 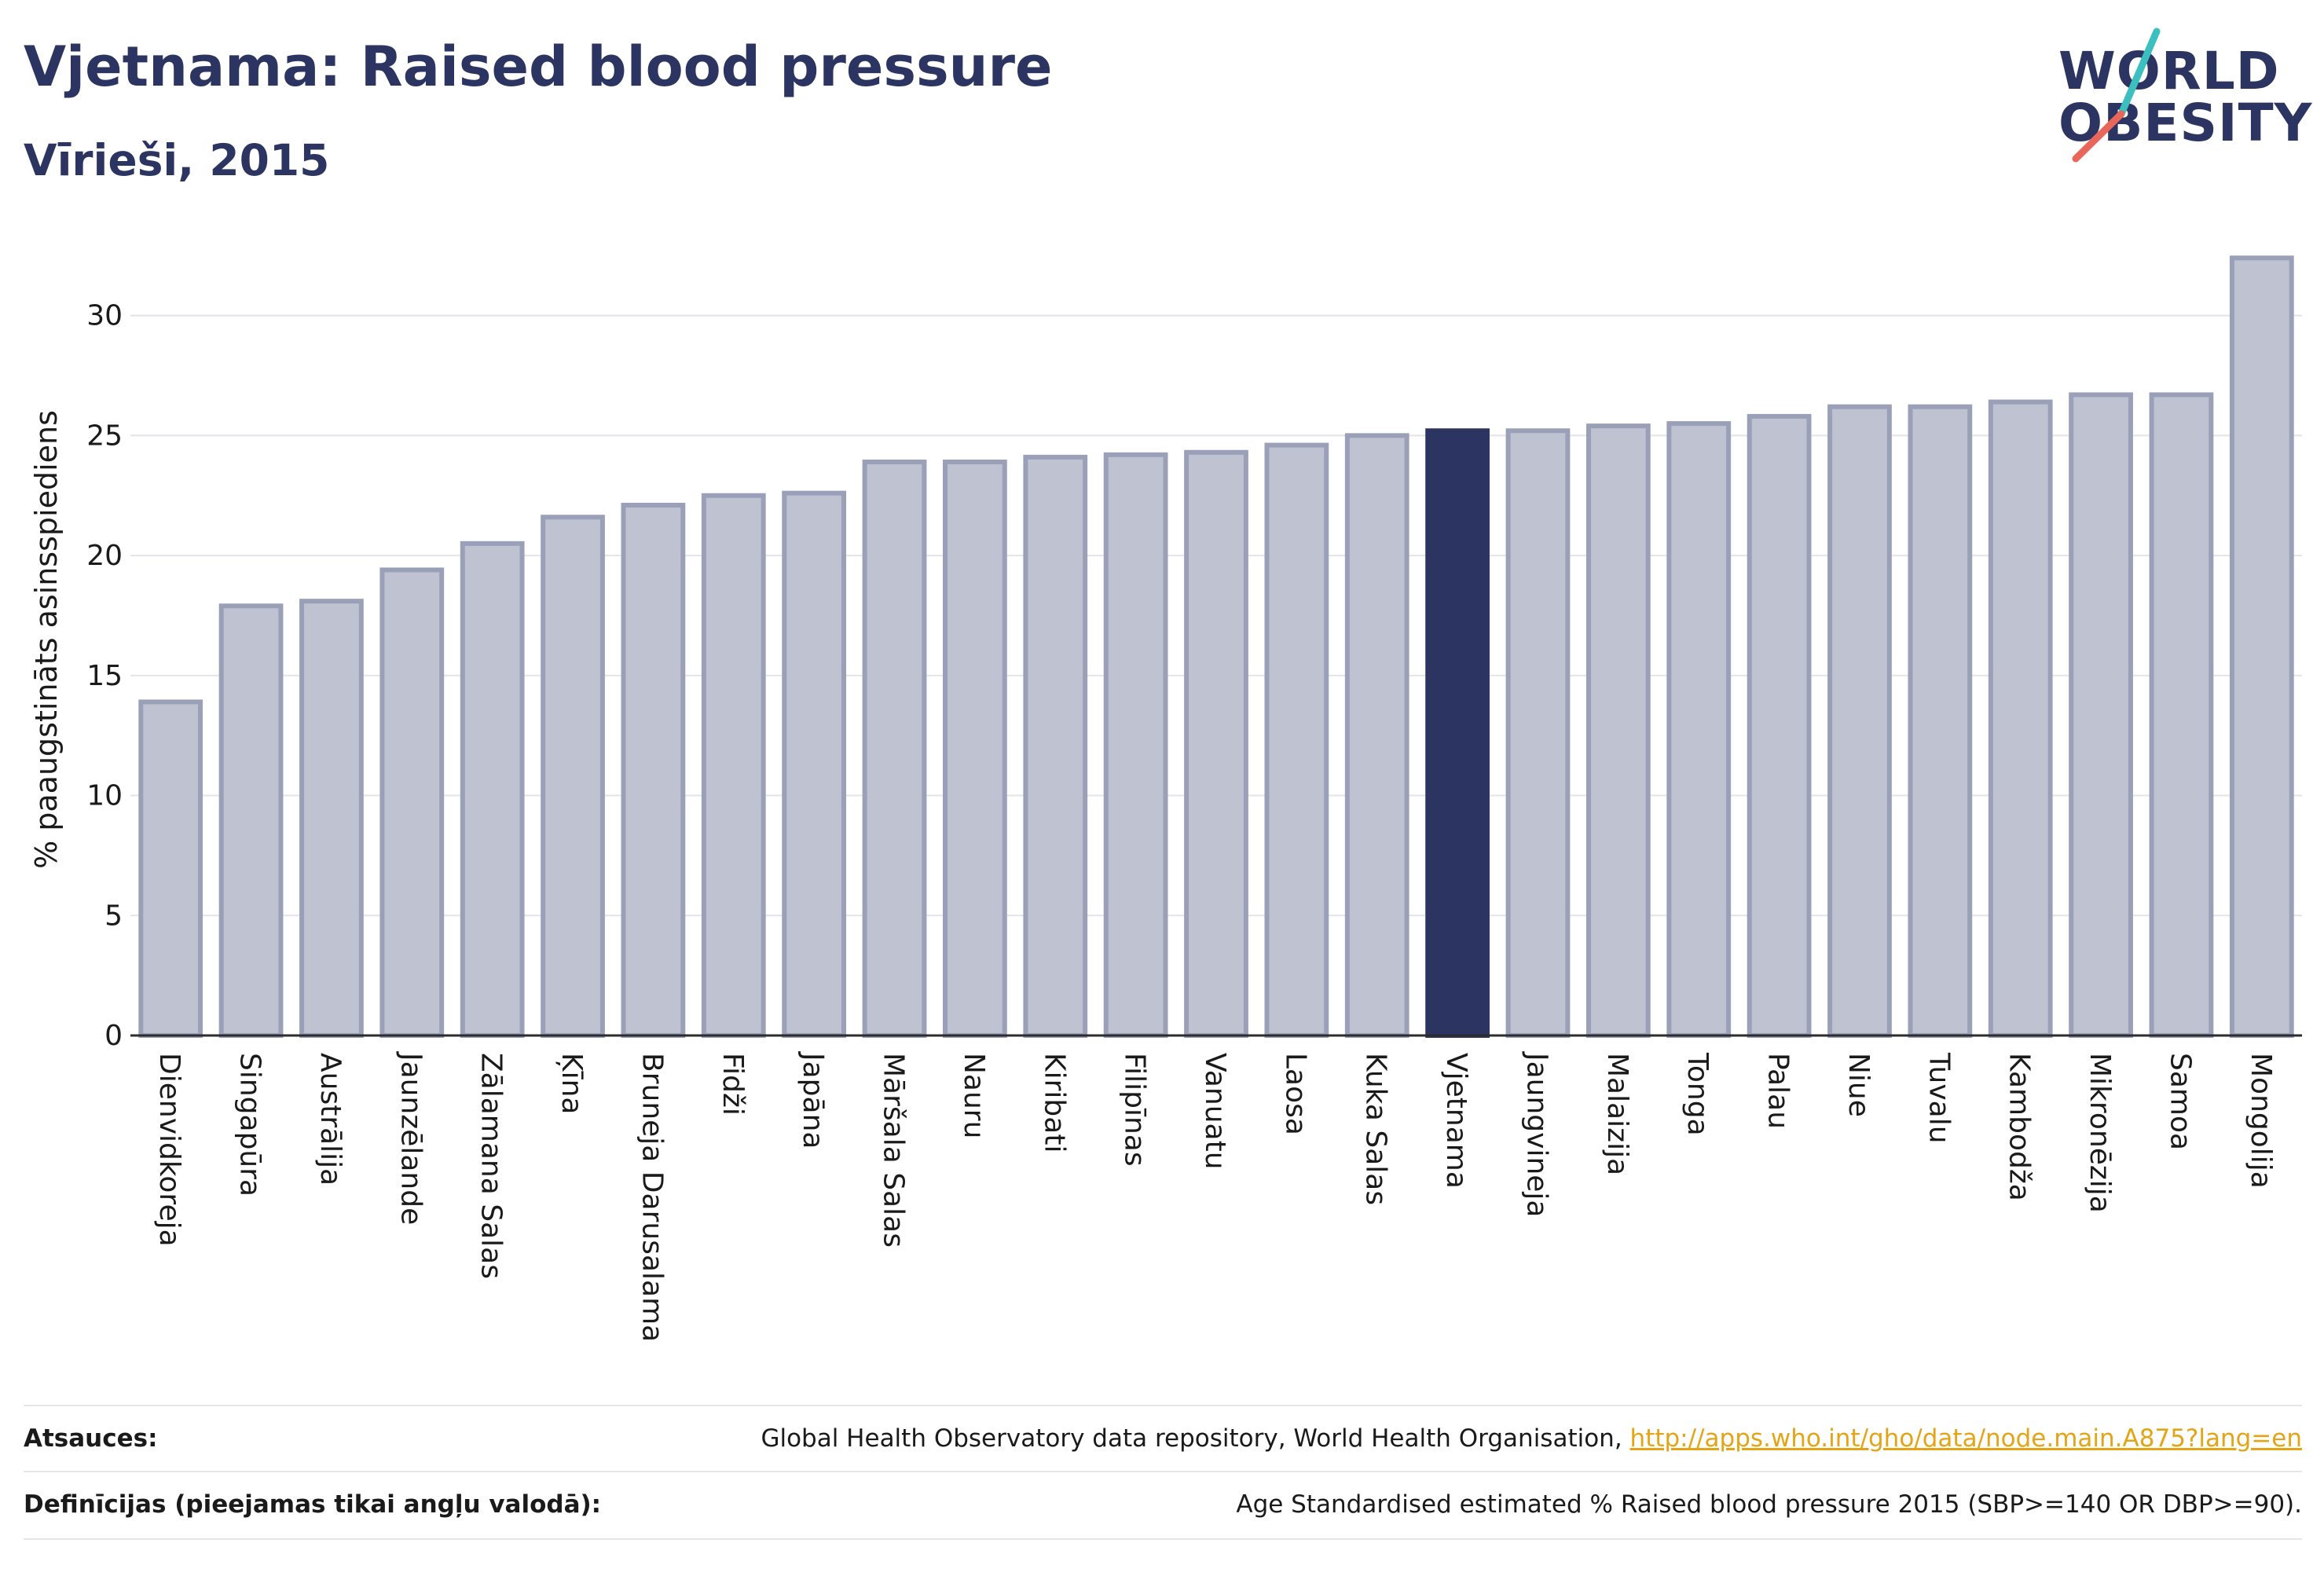 I want to click on bar-Nauru, so click(x=975, y=748).